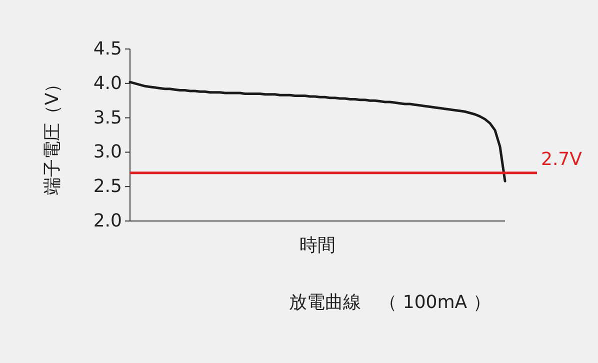 This screenshot has width=598, height=363. Describe the element at coordinates (562, 159) in the screenshot. I see `ref-line-label: 2.7V` at that location.